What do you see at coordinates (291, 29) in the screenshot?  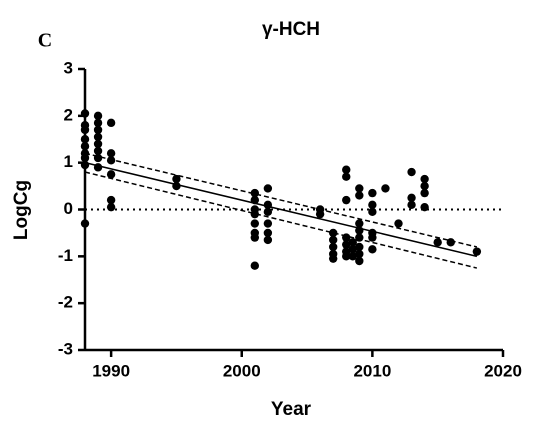 I see `chart-title: γ-HCH` at bounding box center [291, 29].